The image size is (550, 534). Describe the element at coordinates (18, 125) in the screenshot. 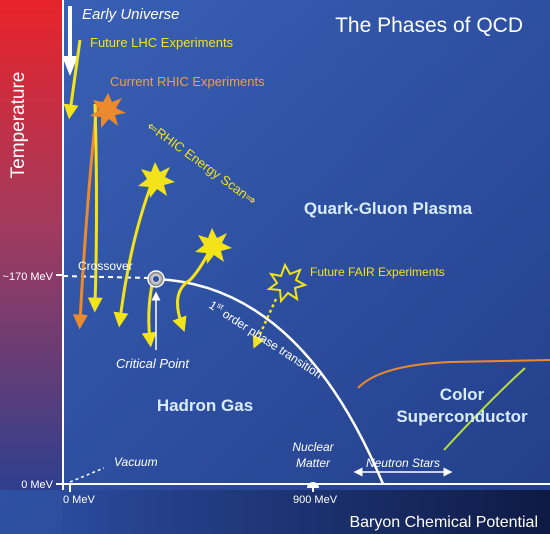

I see `y-axis-label: Temperature` at that location.